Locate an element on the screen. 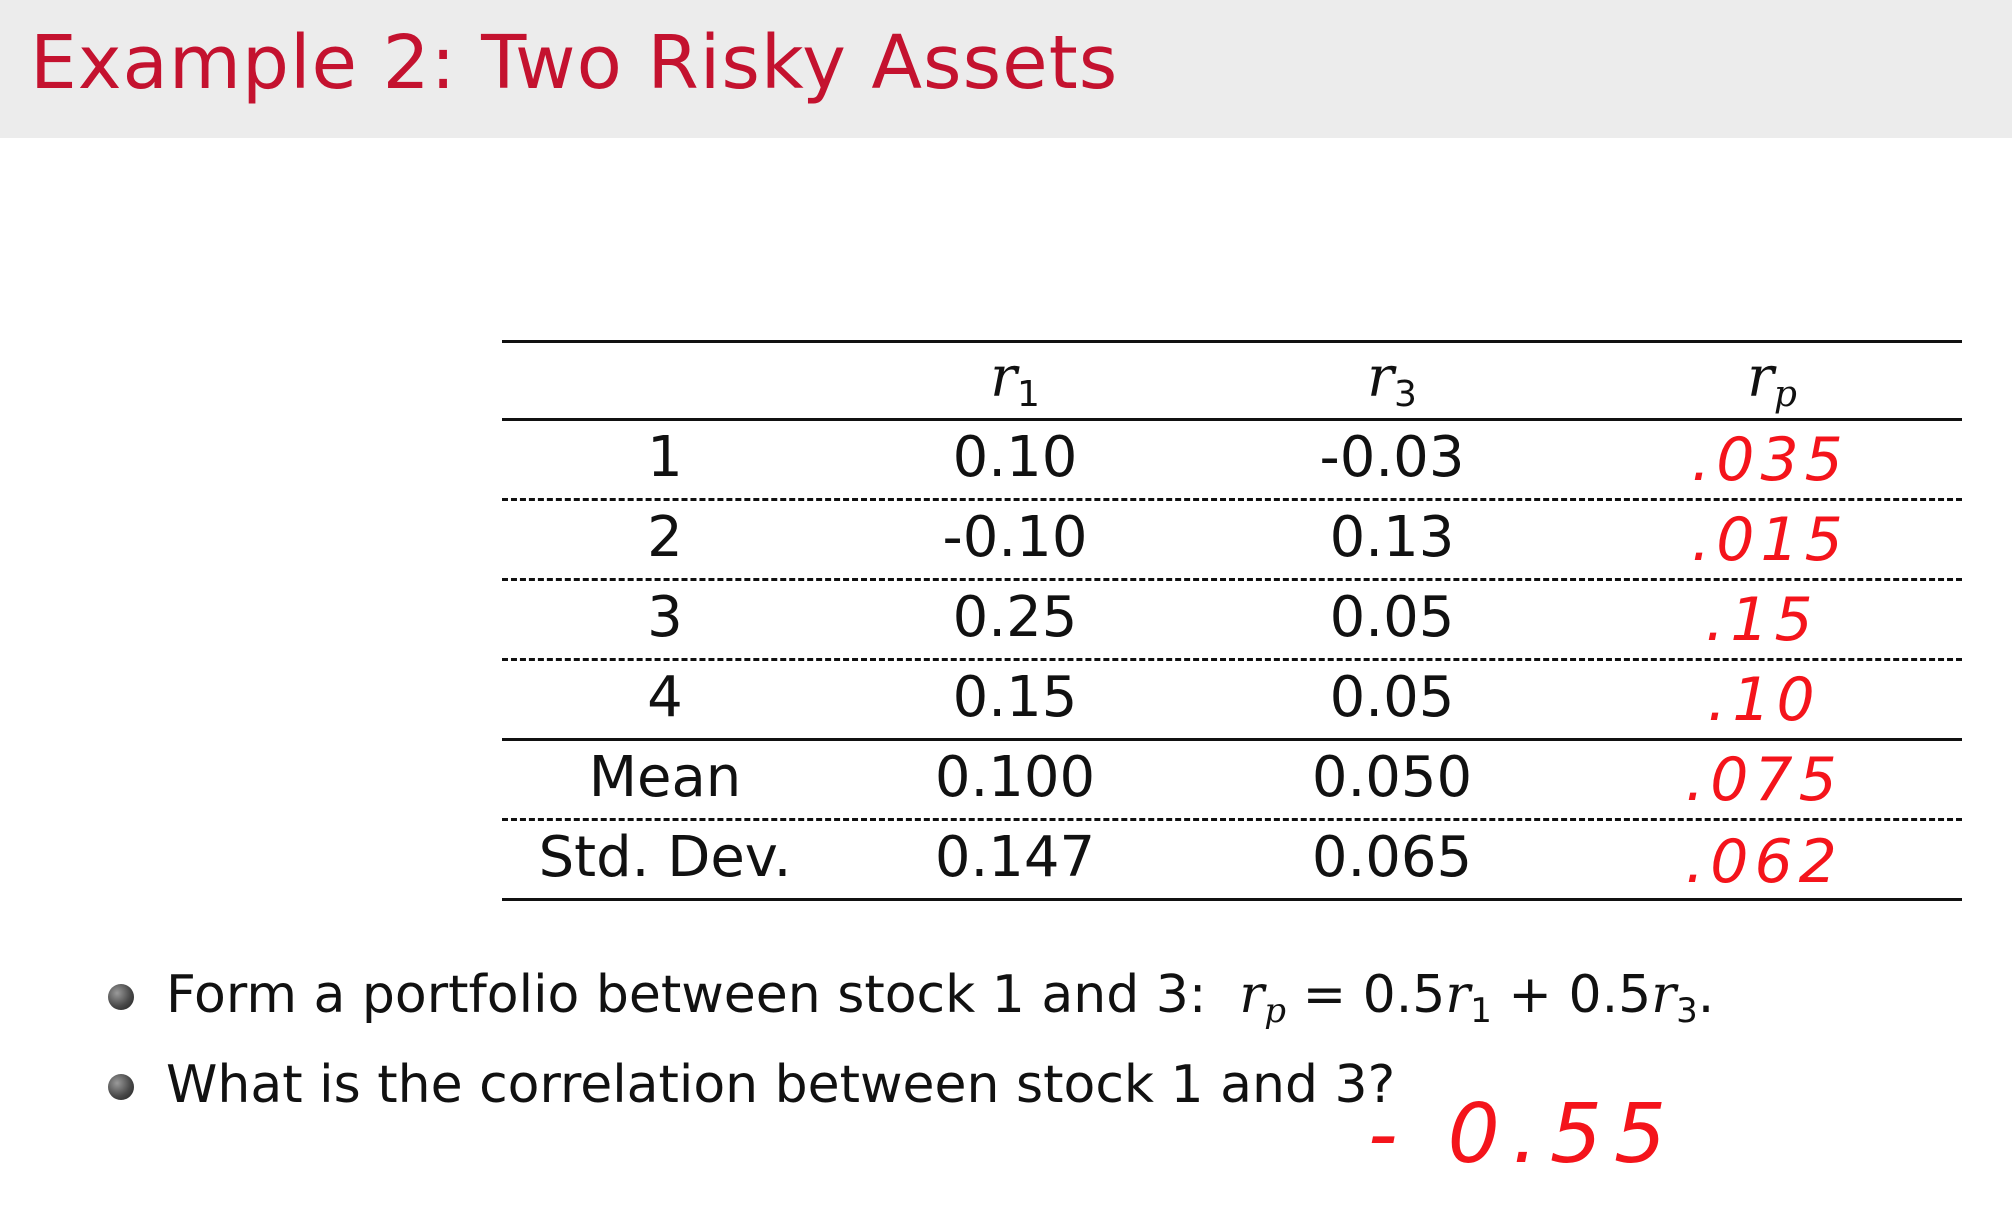  row-label-std-dev: Std. Dev. is located at coordinates (665, 857).